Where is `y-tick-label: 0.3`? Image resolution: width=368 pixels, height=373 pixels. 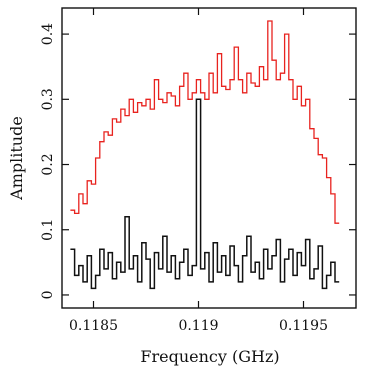 y-tick-label: 0.3 is located at coordinates (48, 99).